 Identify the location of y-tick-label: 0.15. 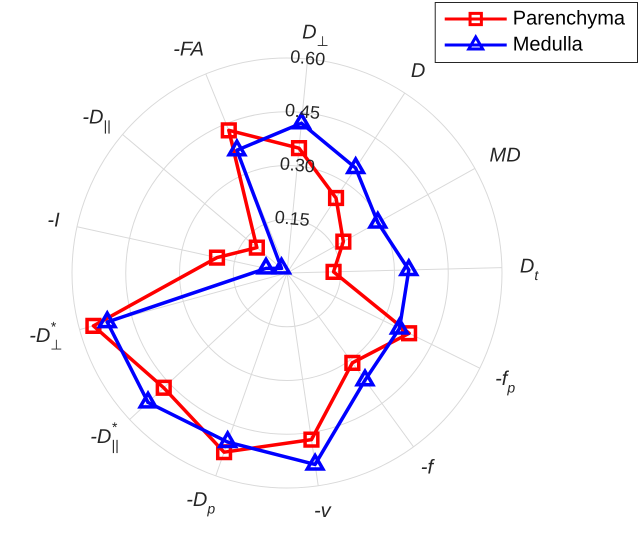
(292, 218).